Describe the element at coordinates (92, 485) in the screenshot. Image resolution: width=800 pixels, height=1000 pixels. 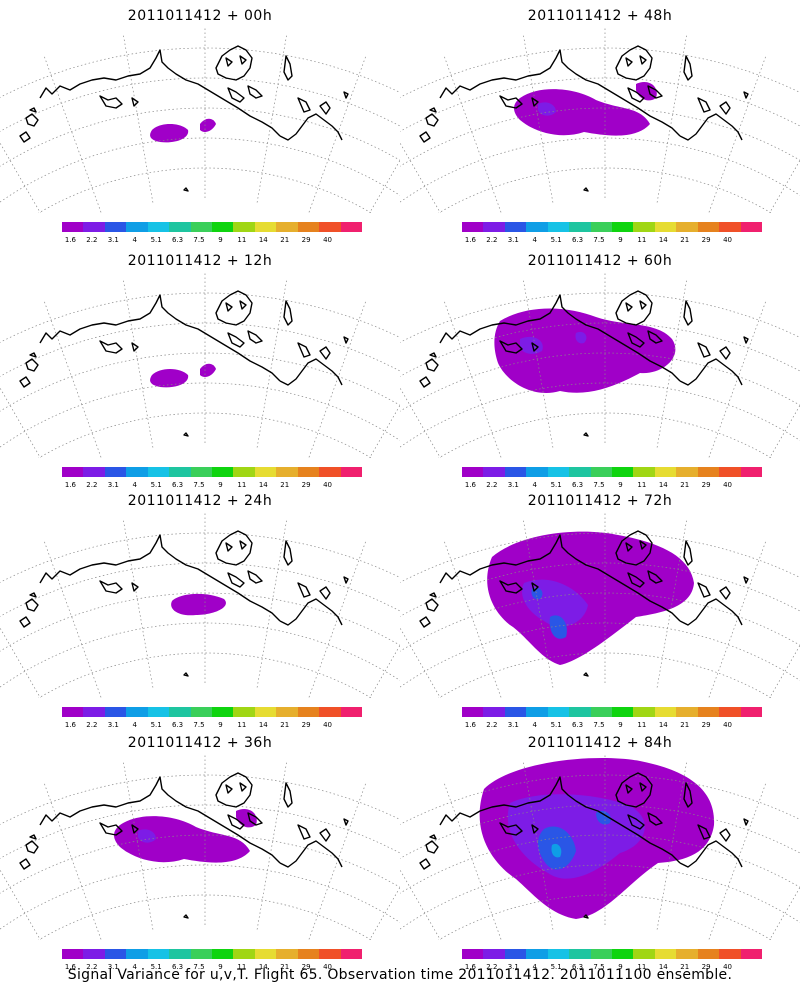
I see `colorbar-label: 2.2` at that location.